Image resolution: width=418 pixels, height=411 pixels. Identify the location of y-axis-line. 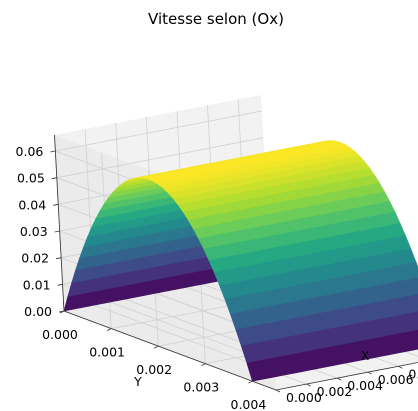
(170, 350).